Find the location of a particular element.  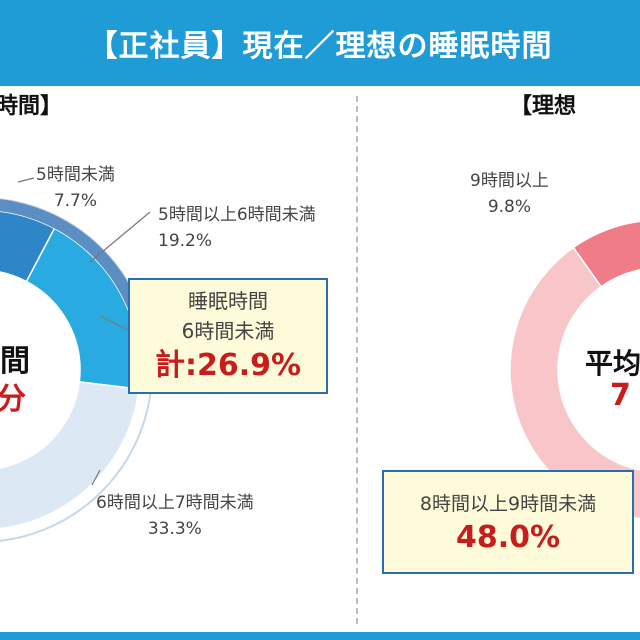

title-banner: 【正社員】現在／理想の睡眠時間 is located at coordinates (320, 43).